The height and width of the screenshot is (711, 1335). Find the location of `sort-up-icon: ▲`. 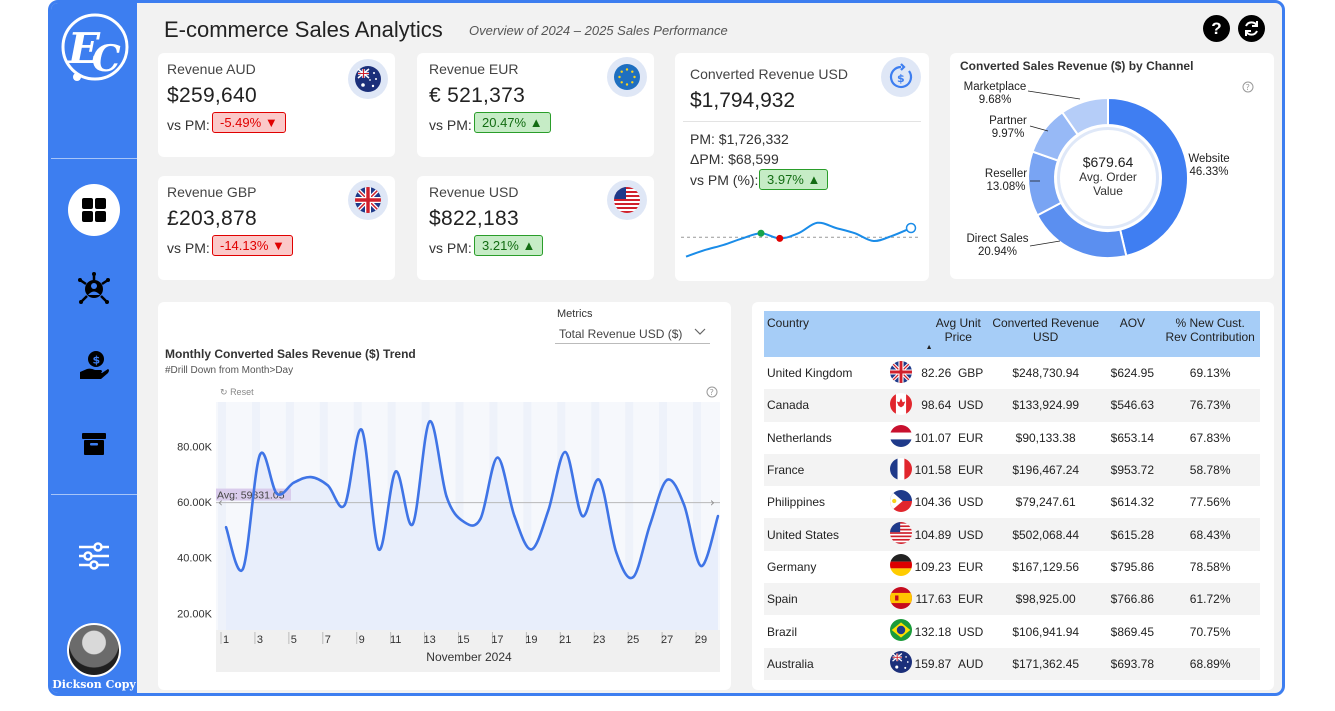

sort-up-icon: ▲ is located at coordinates (929, 347).